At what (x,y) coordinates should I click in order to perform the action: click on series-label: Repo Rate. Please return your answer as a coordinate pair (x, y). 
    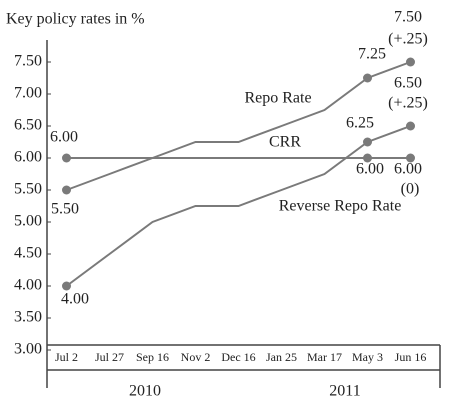
    Looking at the image, I should click on (277, 98).